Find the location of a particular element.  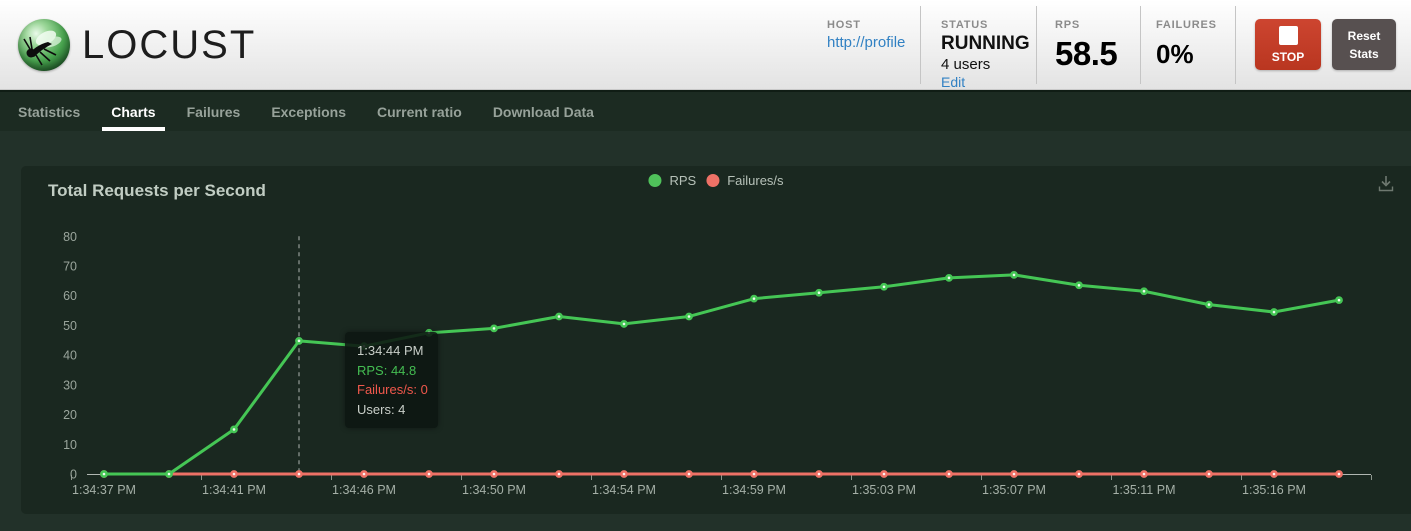

x-axis-label: 1:35:16 PM is located at coordinates (1274, 490).